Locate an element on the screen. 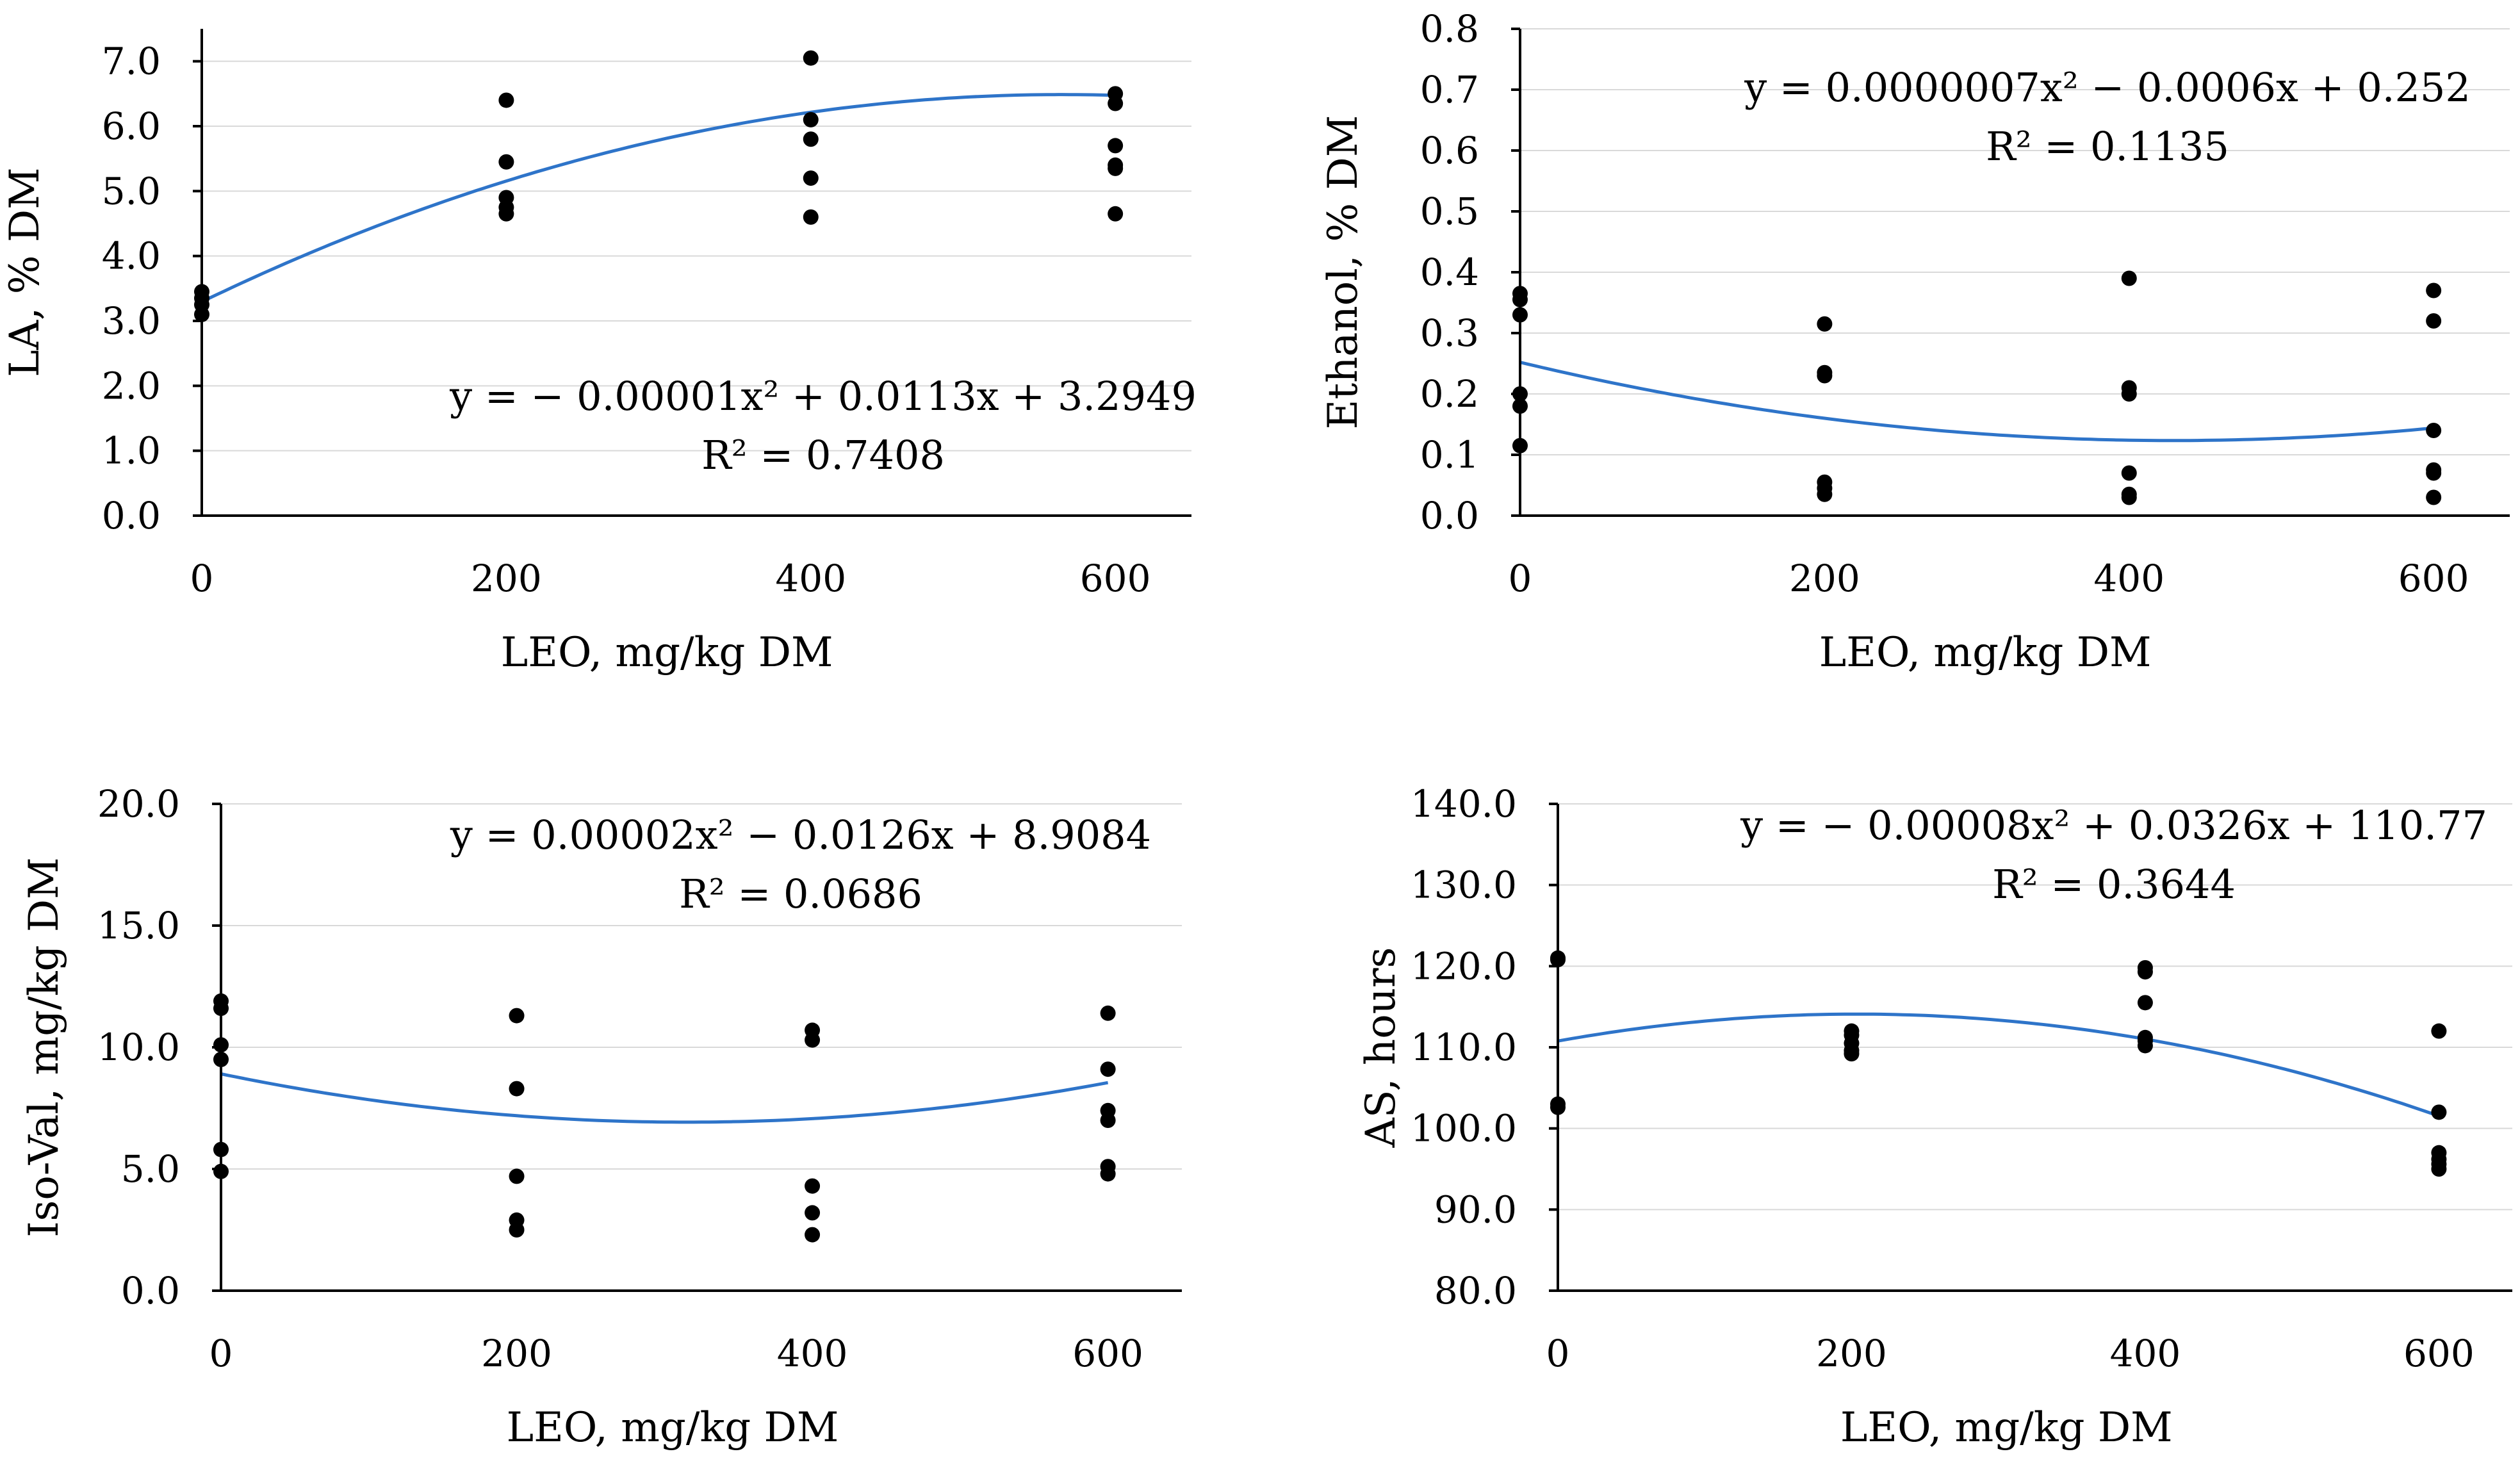 The width and height of the screenshot is (2520, 1463). y-tick-label: 7.0 is located at coordinates (132, 62).